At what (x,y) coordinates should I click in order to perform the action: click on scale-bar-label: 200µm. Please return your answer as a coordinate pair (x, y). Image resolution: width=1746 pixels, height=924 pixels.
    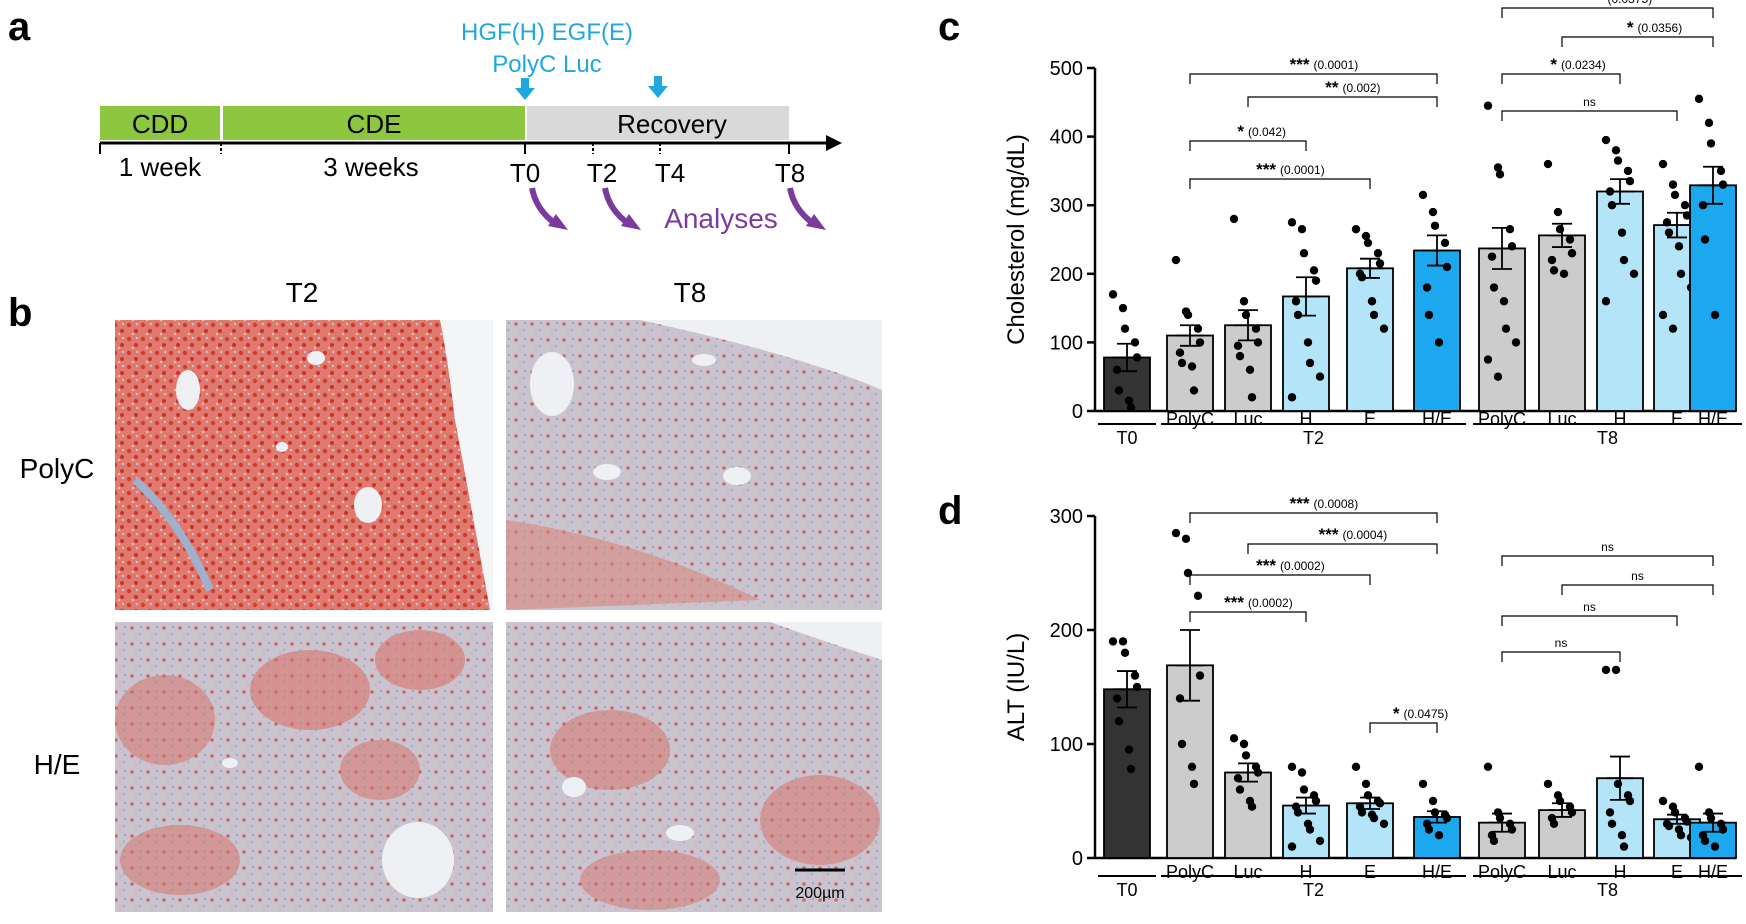
    Looking at the image, I should click on (819, 893).